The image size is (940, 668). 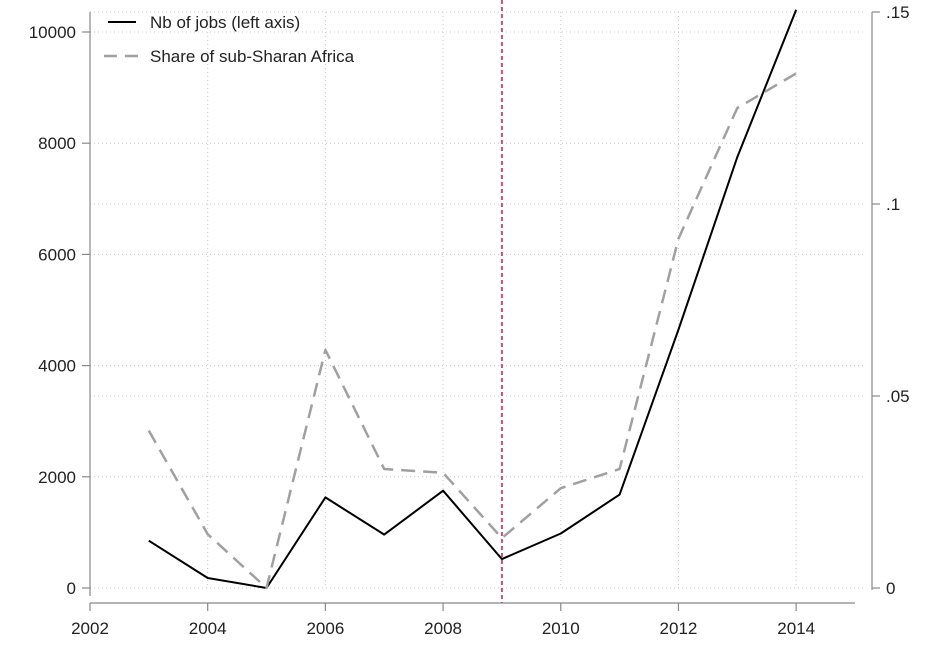 What do you see at coordinates (90, 628) in the screenshot?
I see `x-tick-label: 2002` at bounding box center [90, 628].